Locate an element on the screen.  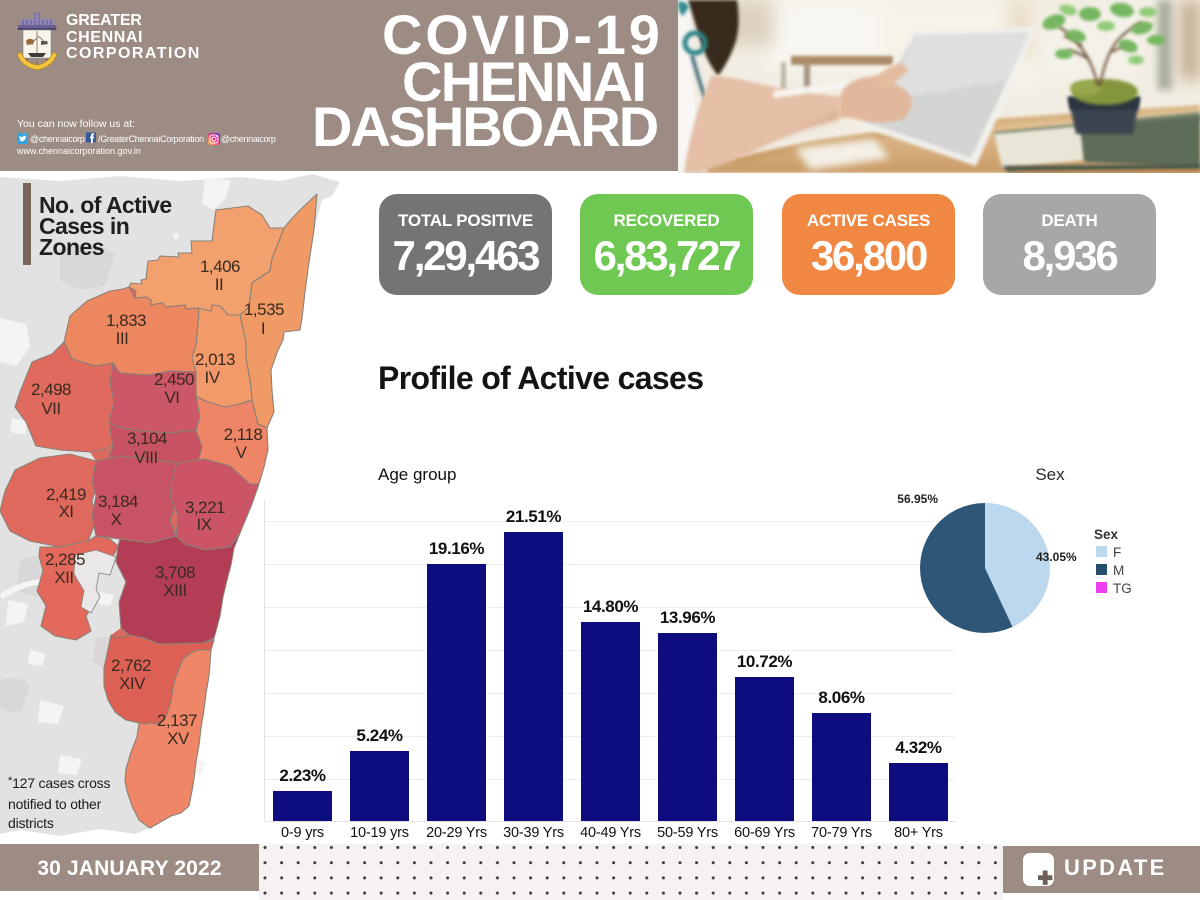
svg-text: I is located at coordinates (263, 328).